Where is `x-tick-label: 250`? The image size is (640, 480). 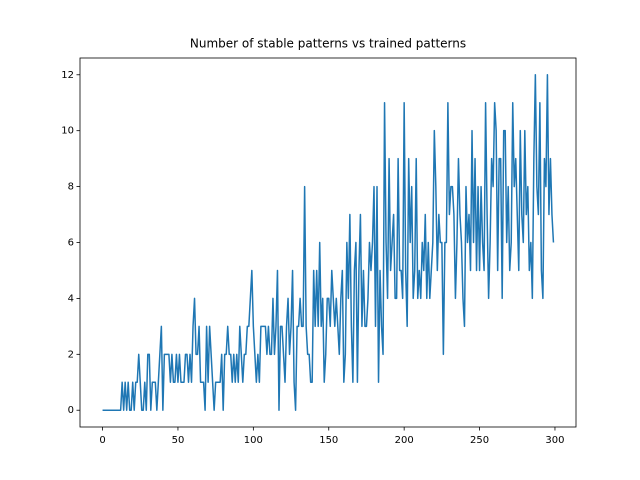 x-tick-label: 250 is located at coordinates (479, 440).